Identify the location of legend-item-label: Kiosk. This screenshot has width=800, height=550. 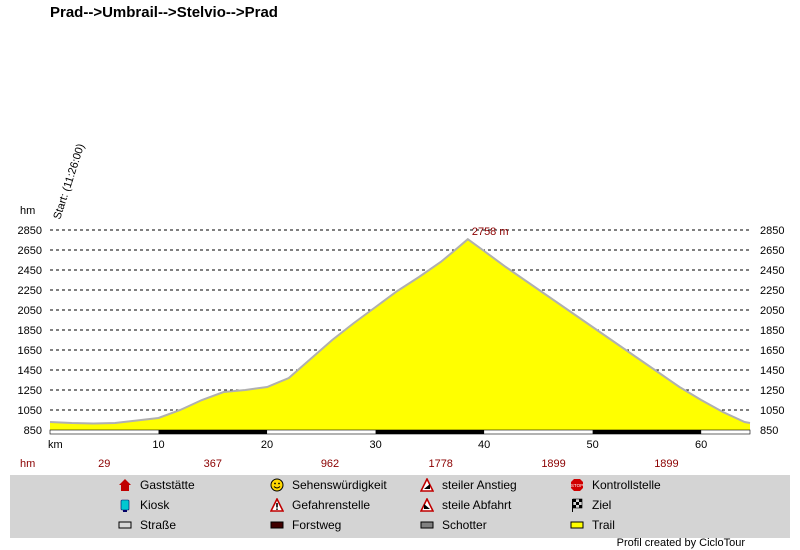
(154, 505).